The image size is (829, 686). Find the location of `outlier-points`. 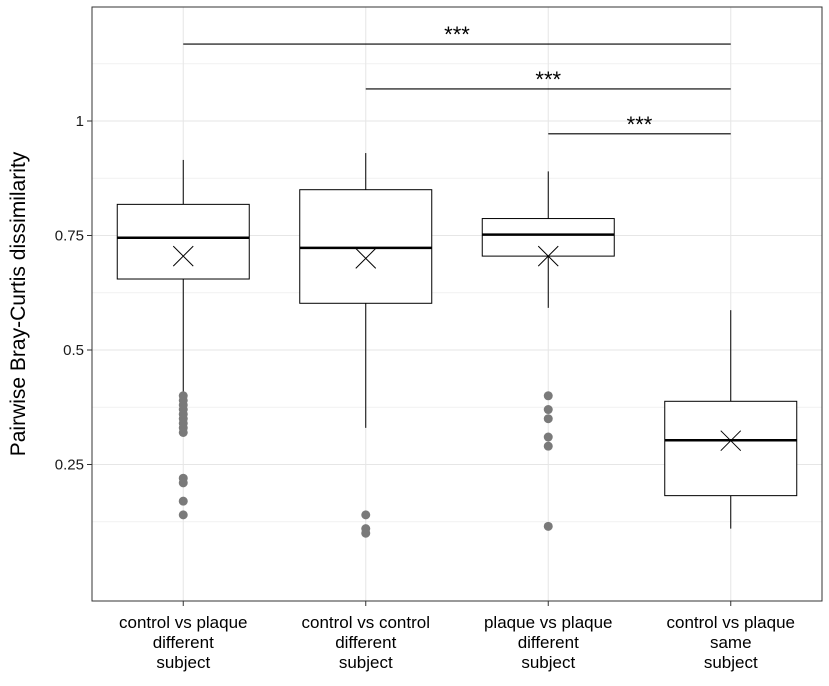

outlier-points is located at coordinates (365, 464).